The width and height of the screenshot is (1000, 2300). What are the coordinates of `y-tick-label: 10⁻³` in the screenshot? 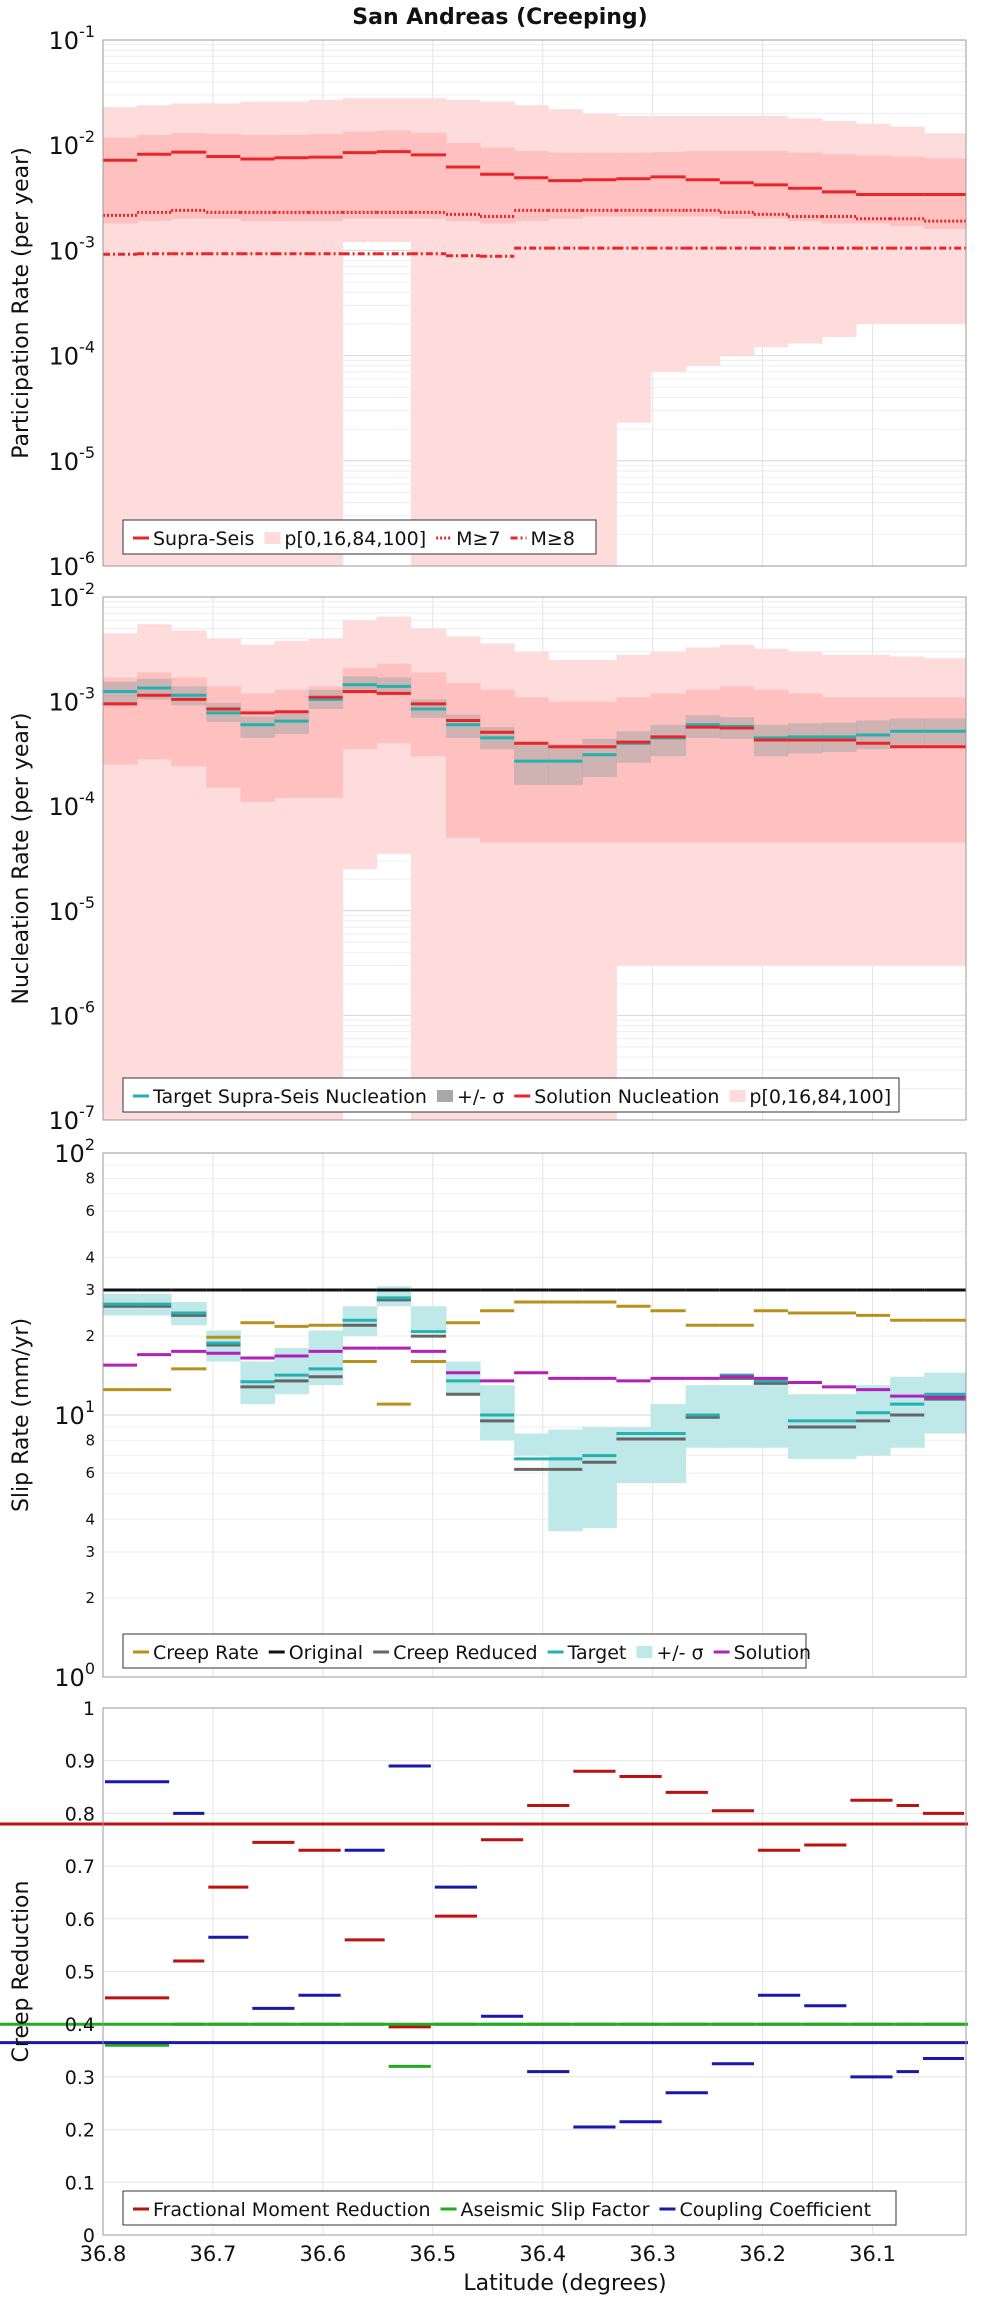 It's located at (72, 248).